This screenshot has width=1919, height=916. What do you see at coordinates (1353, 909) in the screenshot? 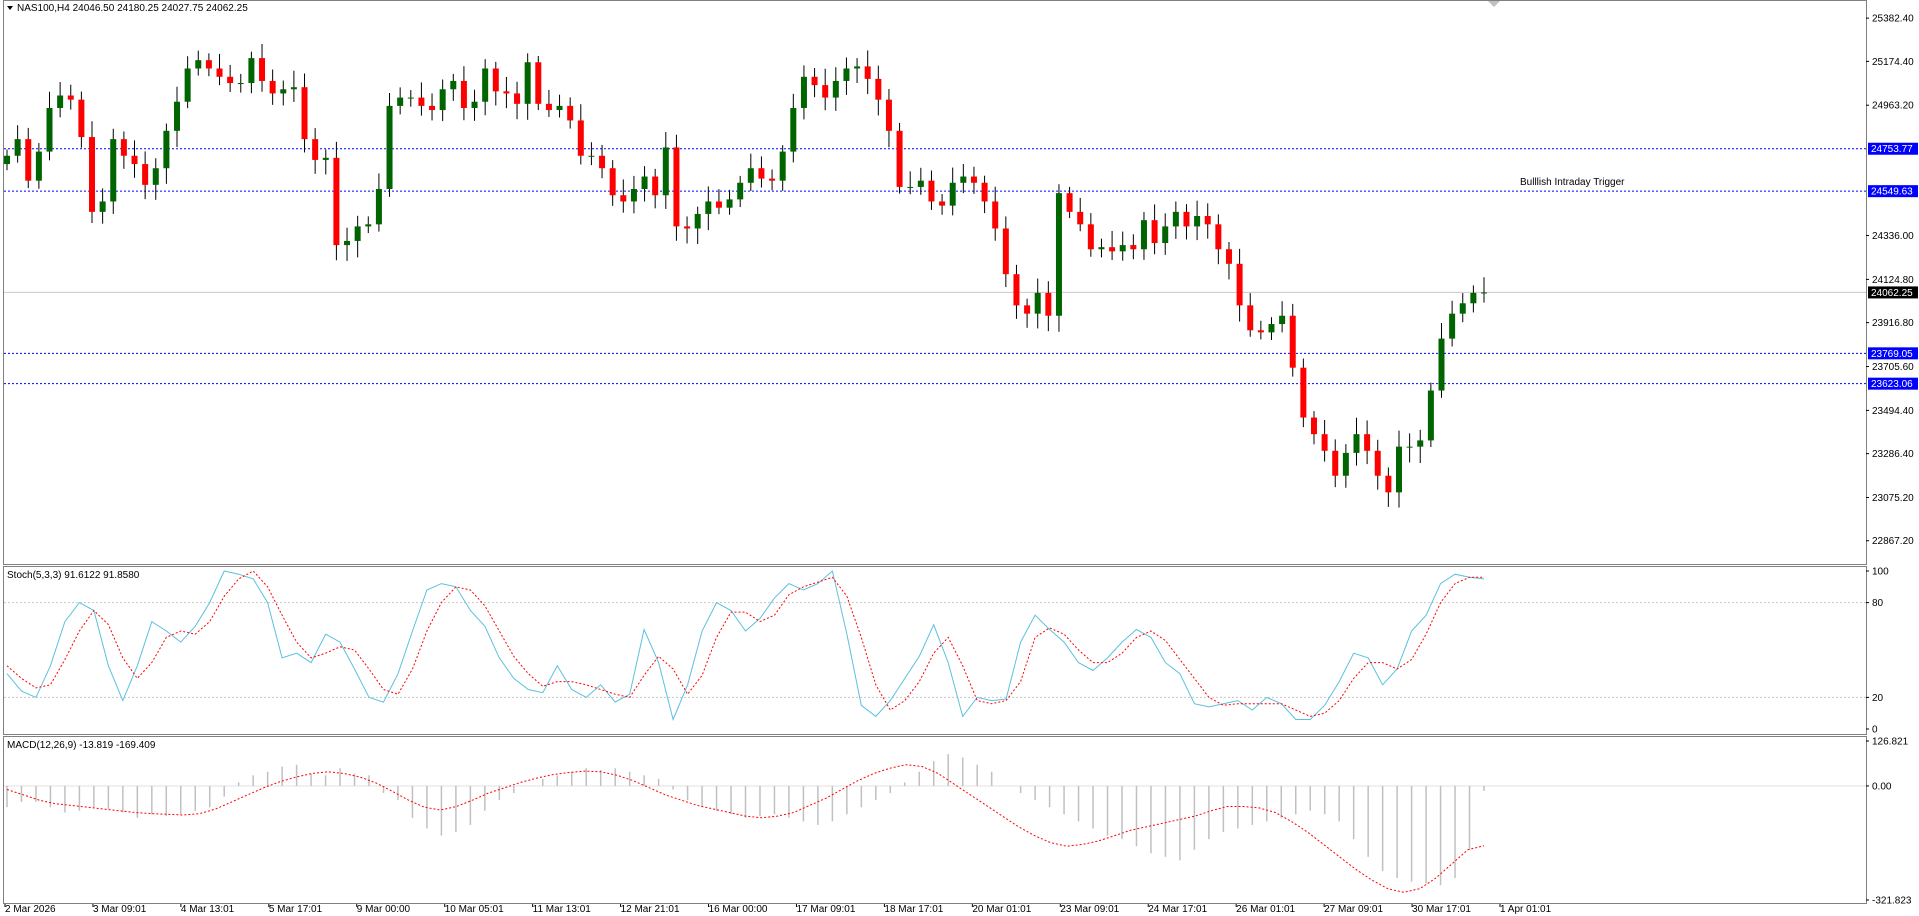
I see `time-tick-label: 27 Mar 09:01` at bounding box center [1353, 909].